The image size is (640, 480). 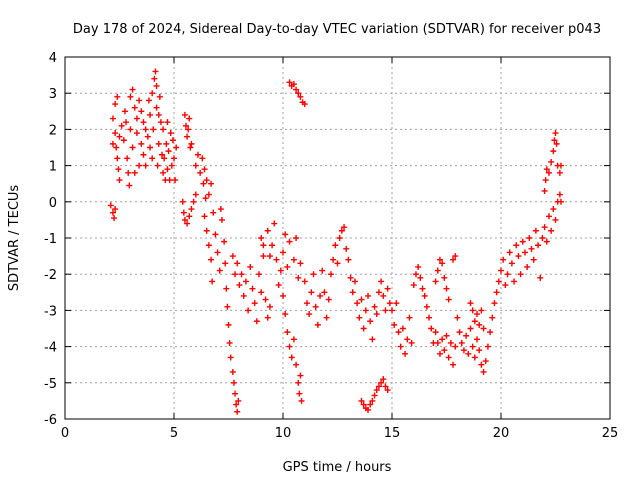 I want to click on y-tick-label: -1, so click(x=50, y=239).